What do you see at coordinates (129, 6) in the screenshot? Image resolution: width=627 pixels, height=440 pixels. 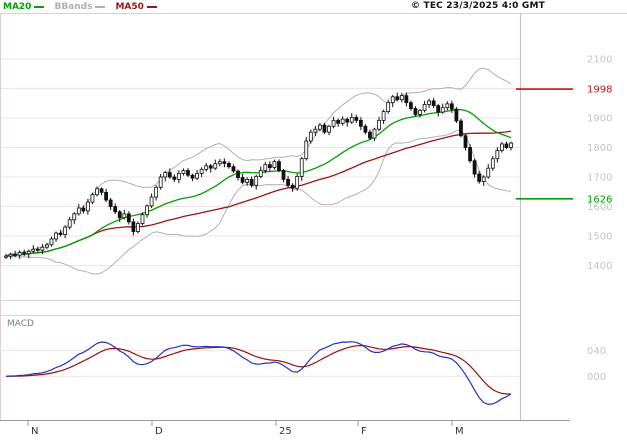 I see `legend-label-ma50: MA50` at bounding box center [129, 6].